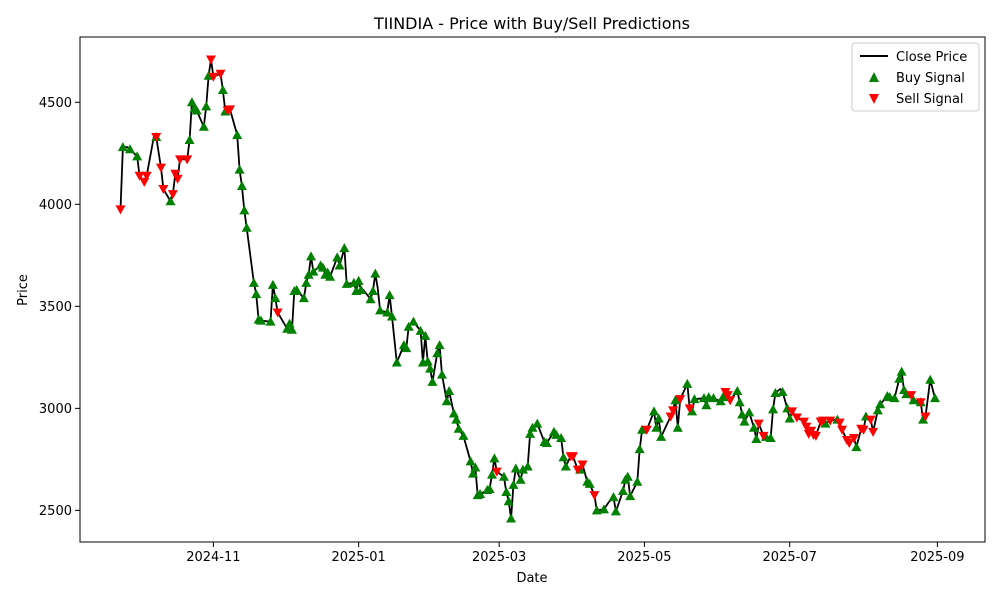  I want to click on y-axis: 2500 3000 3500 4000 4500, so click(59, 307).